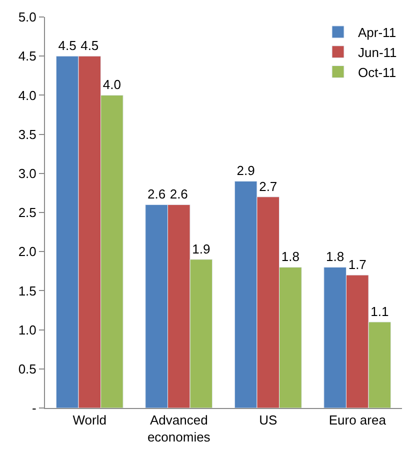 The width and height of the screenshot is (412, 468). What do you see at coordinates (27, 290) in the screenshot?
I see `y-tick-label: 1.5` at bounding box center [27, 290].